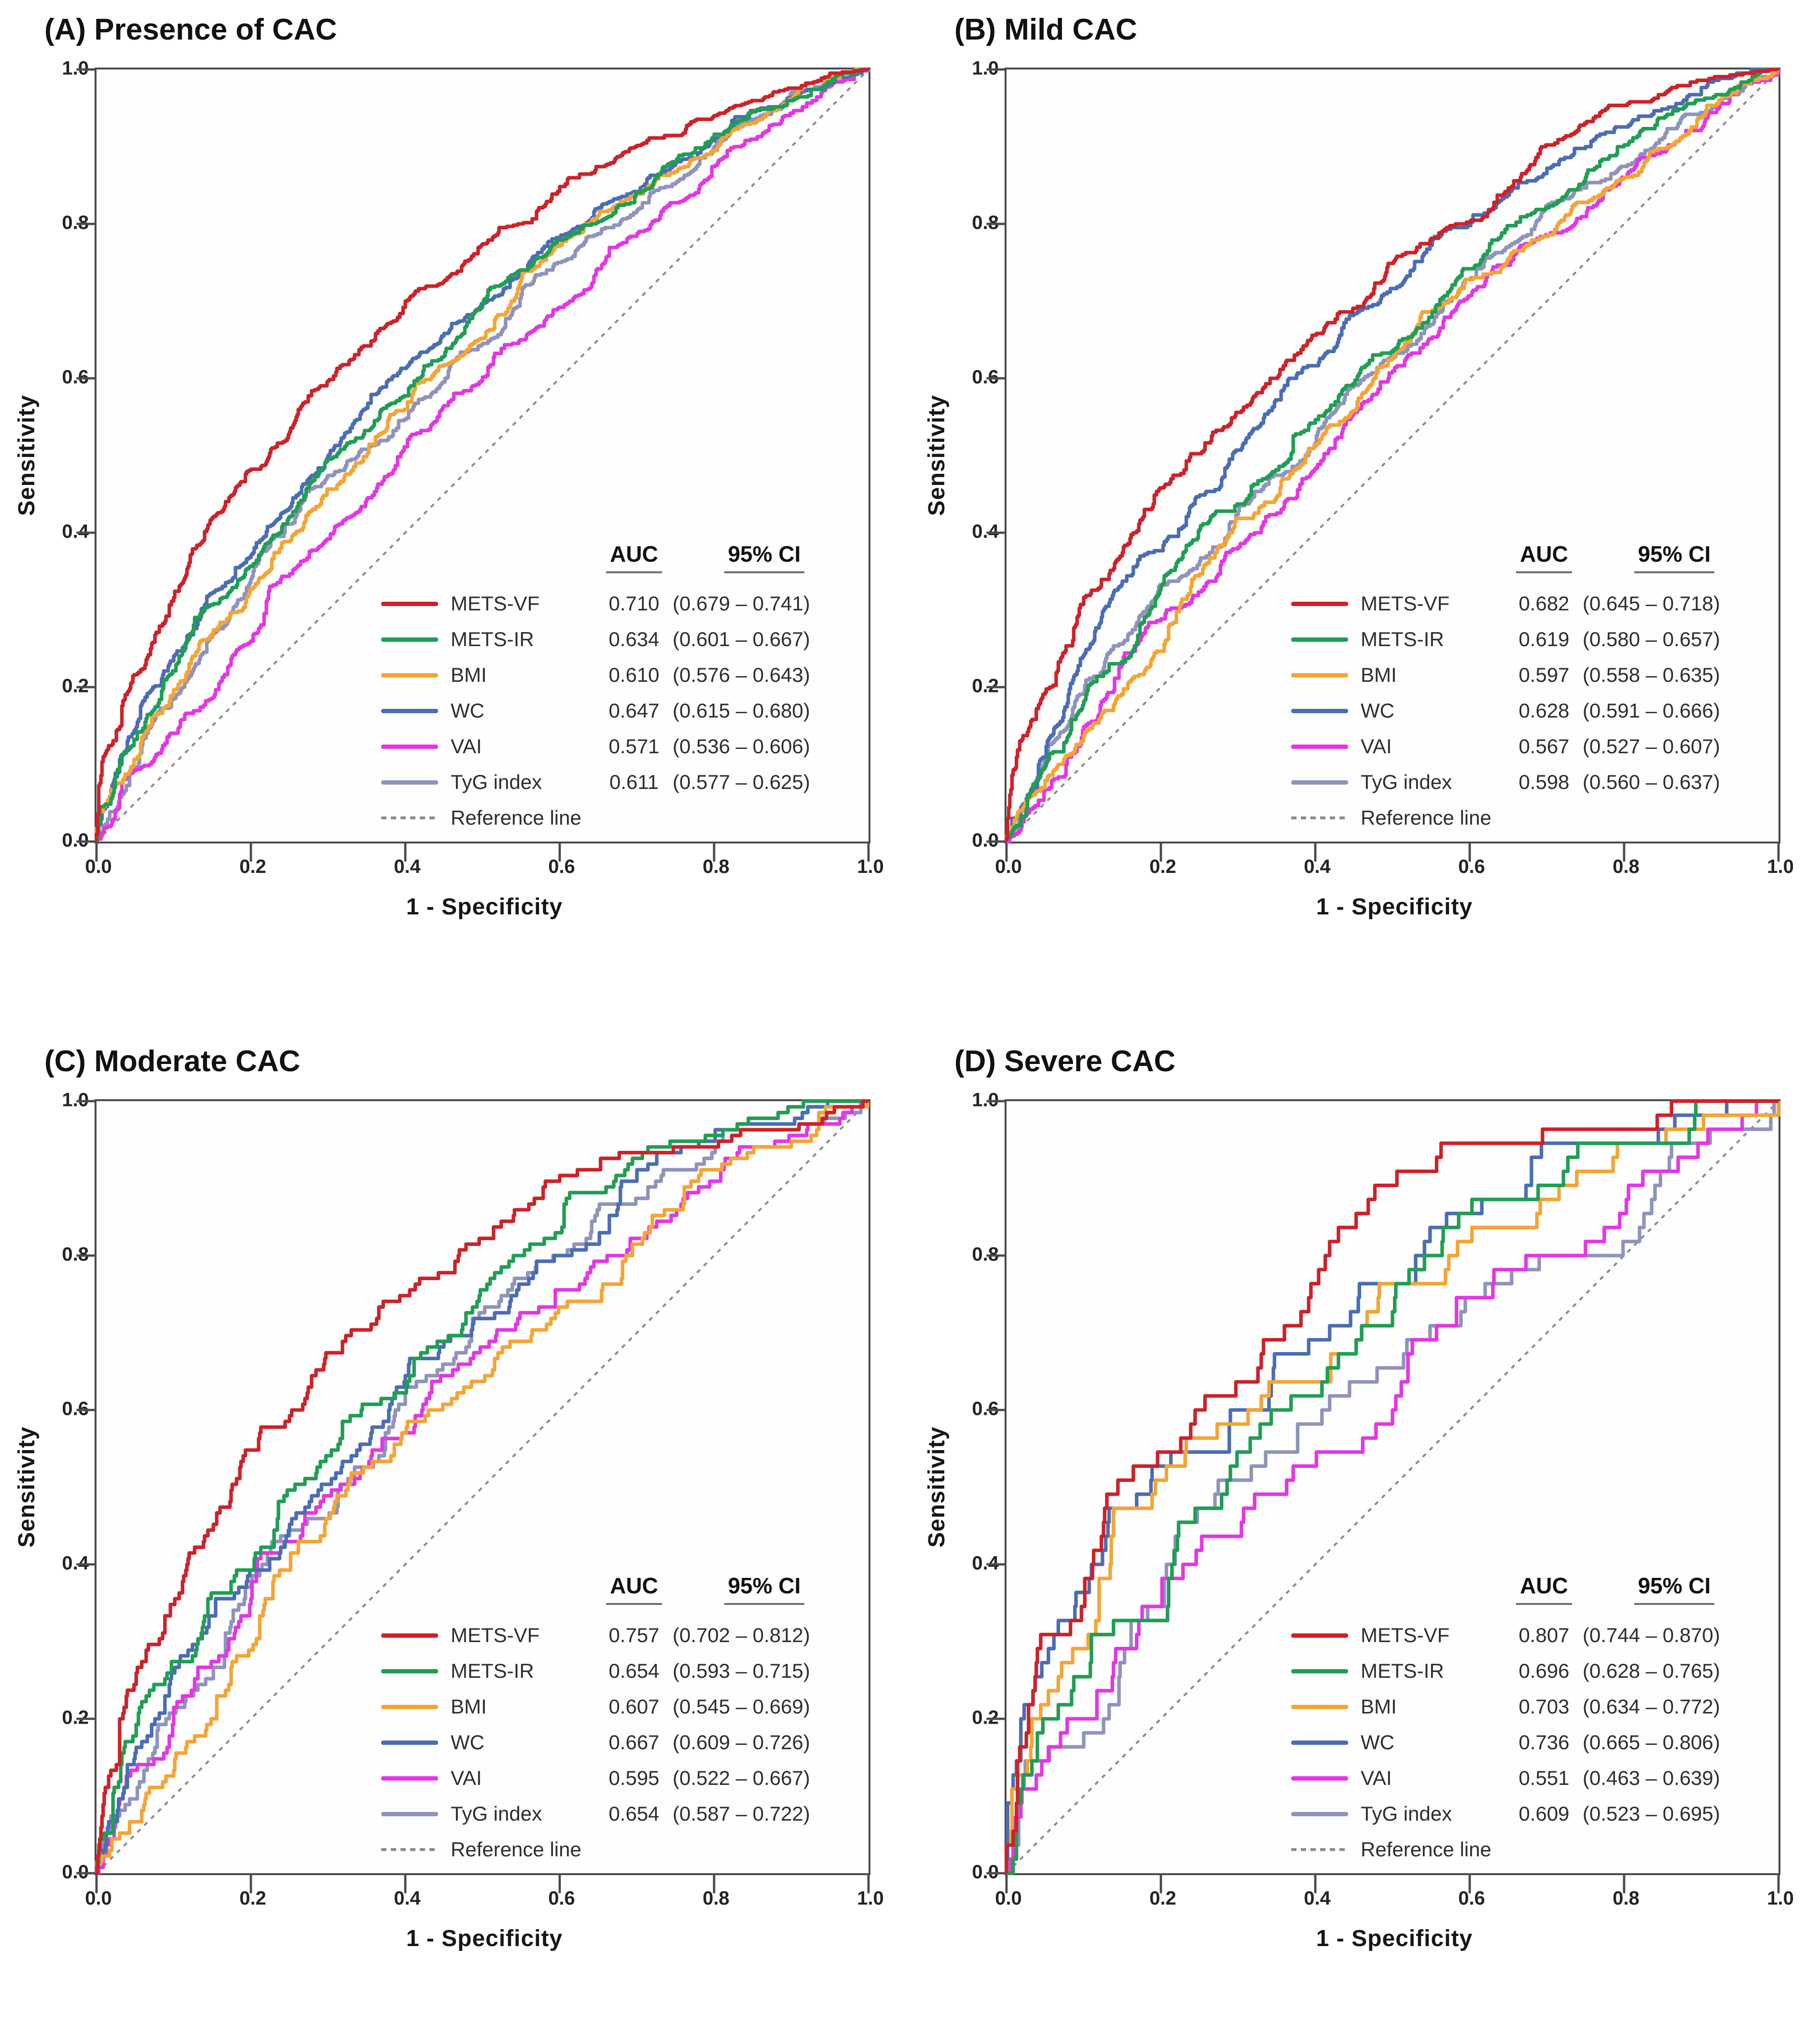 This screenshot has height=2031, width=1820. Describe the element at coordinates (617, 746) in the screenshot. I see `legend-row-vai: VAI 0.571 (0.536 – 0.606)` at that location.